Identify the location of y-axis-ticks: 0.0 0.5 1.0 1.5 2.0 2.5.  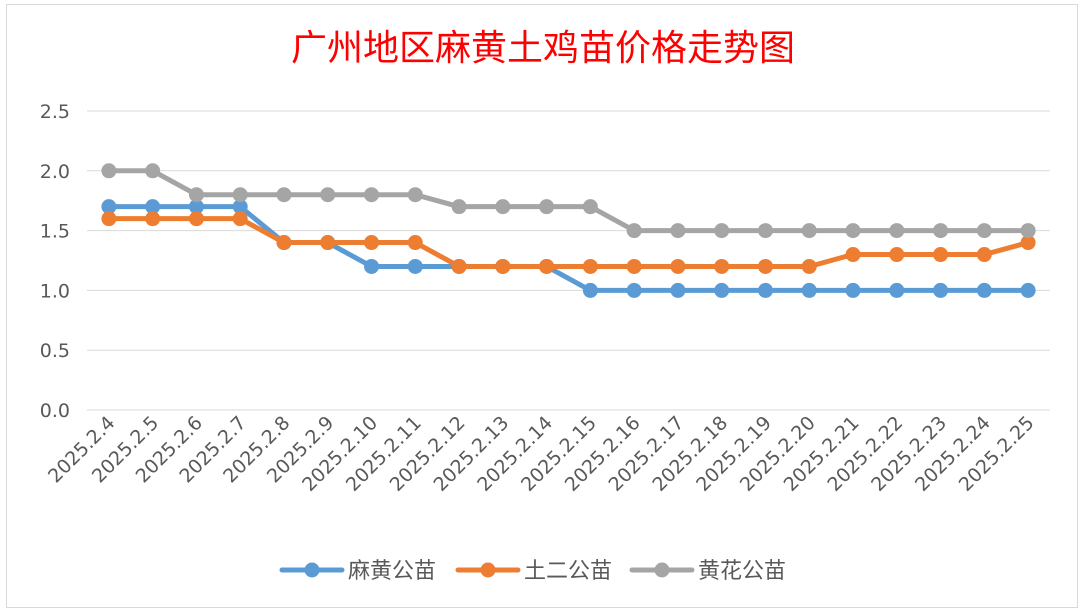
(55, 261).